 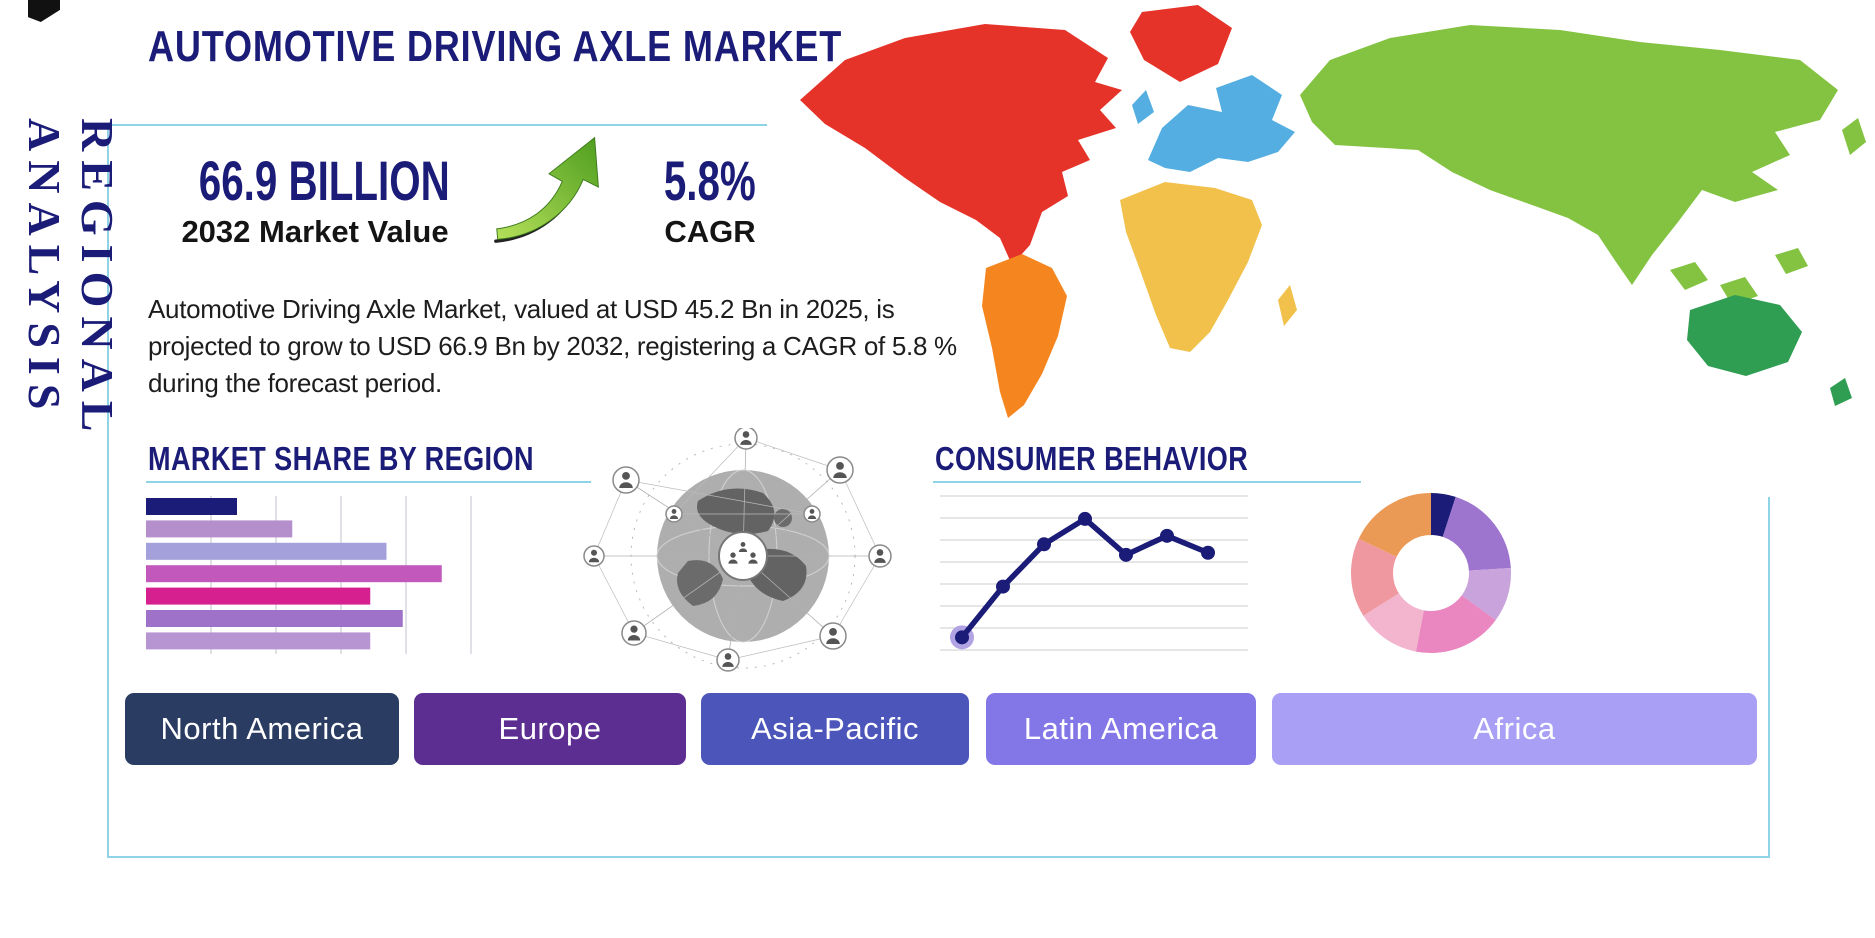 I want to click on market-share-heading: MARKET SHARE BY REGION, so click(x=341, y=458).